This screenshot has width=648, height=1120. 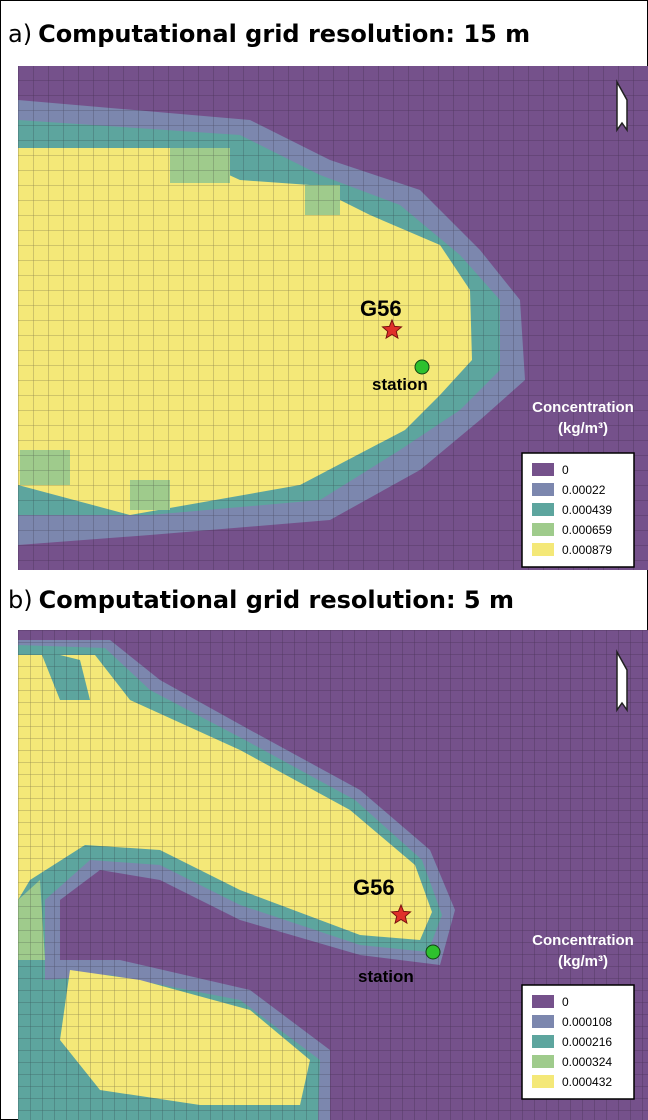 What do you see at coordinates (284, 34) in the screenshot?
I see `panel-title-text: Computational grid resolution: 15 m` at bounding box center [284, 34].